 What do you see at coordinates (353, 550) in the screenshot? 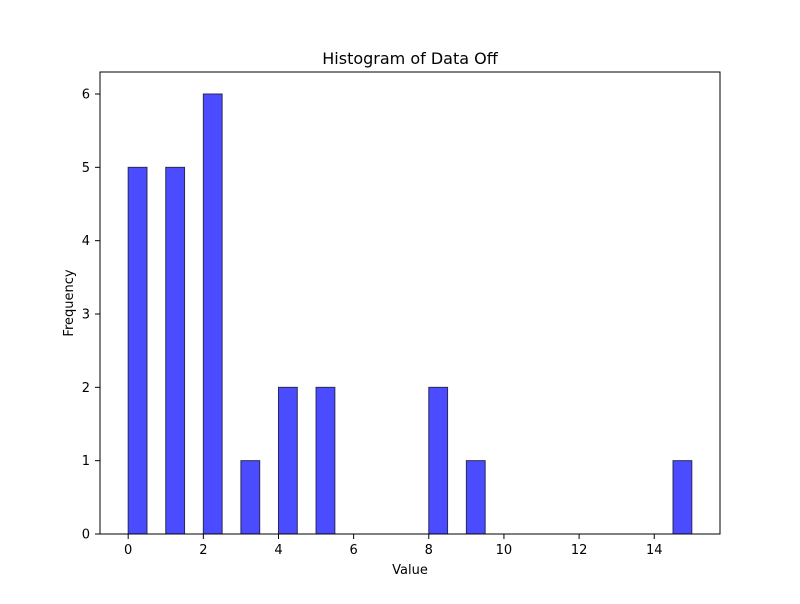
I see `x-tick-label: 6` at bounding box center [353, 550].